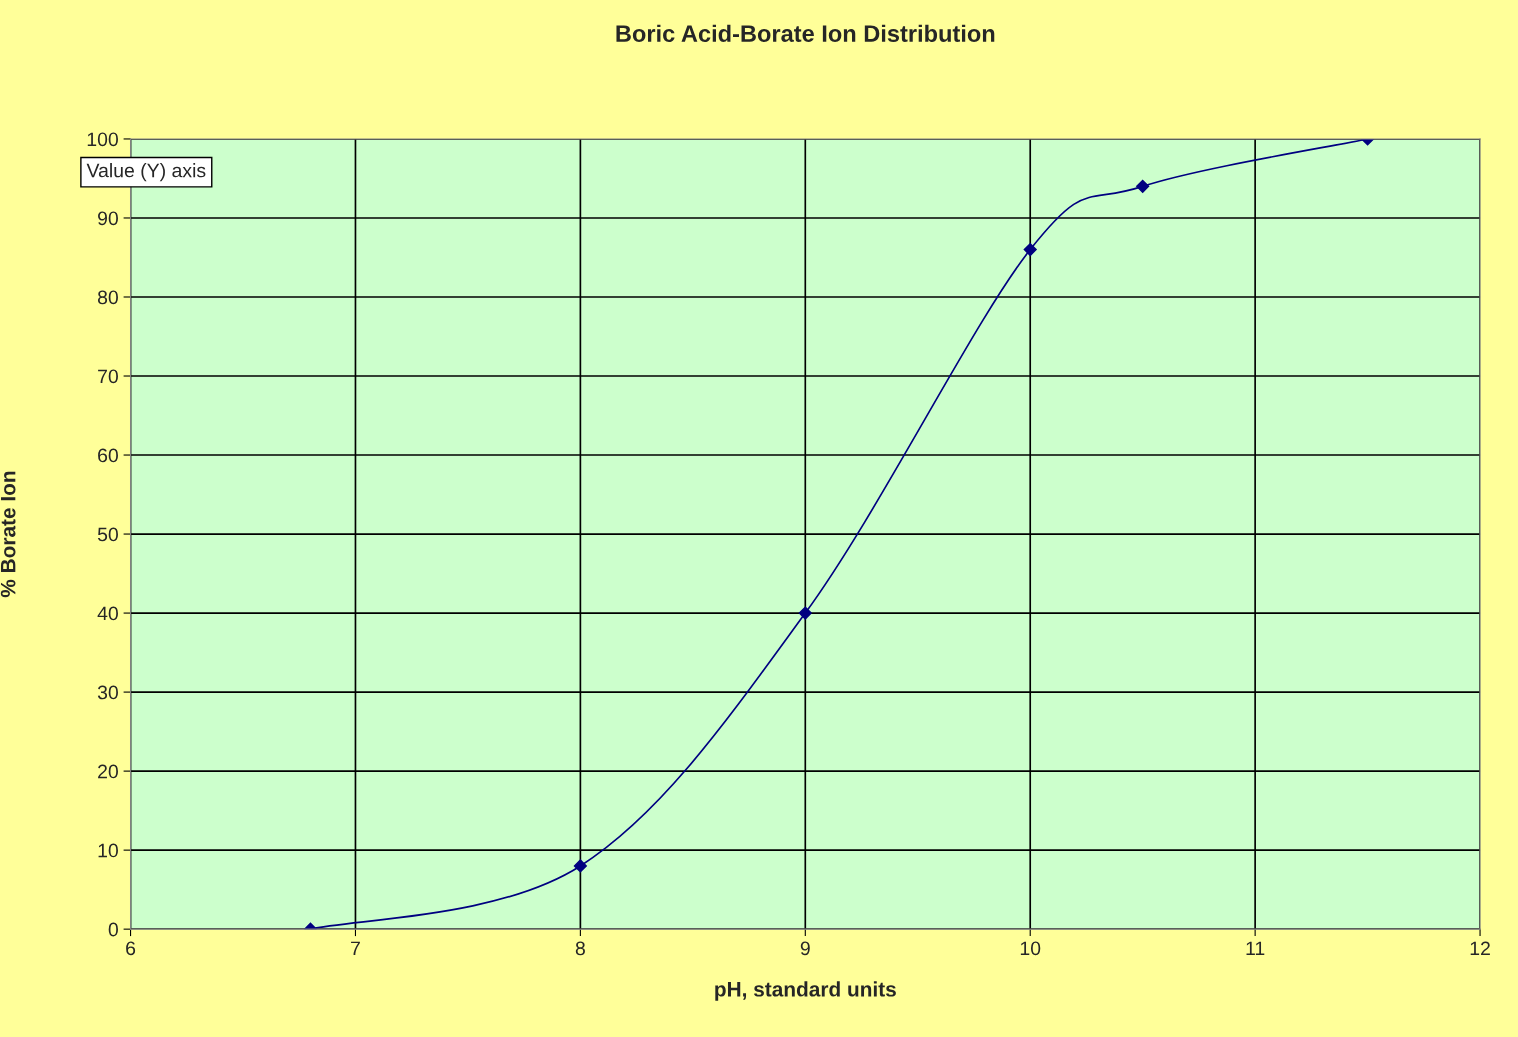 The height and width of the screenshot is (1037, 1518). I want to click on y-tick-label: 30, so click(107, 692).